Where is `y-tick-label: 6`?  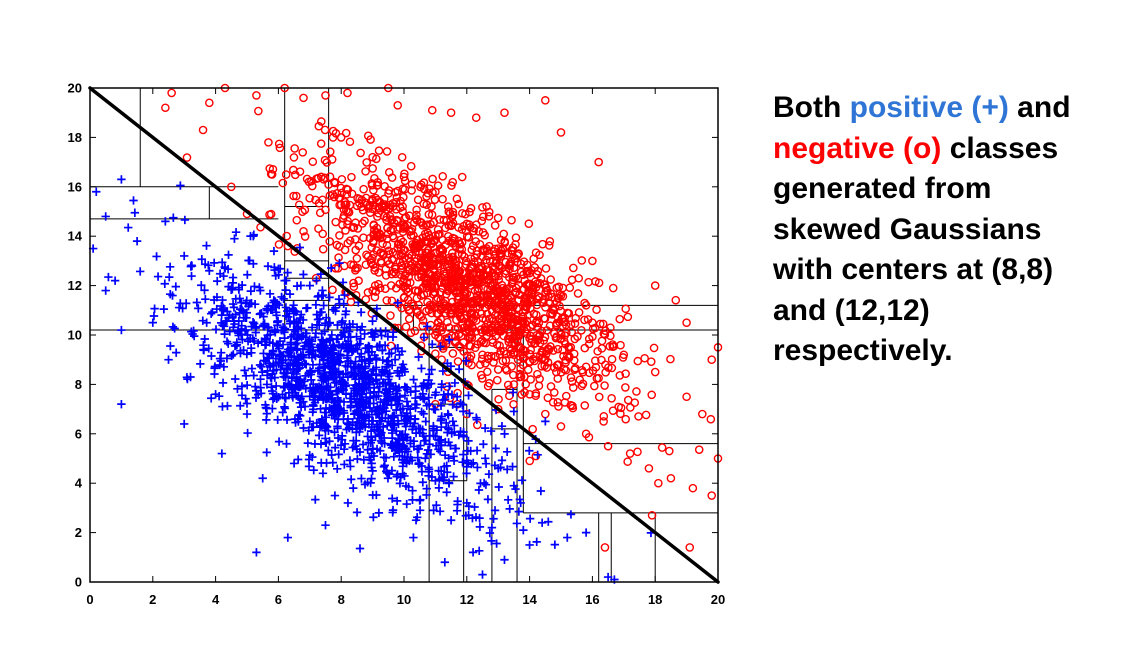 y-tick-label: 6 is located at coordinates (78, 433).